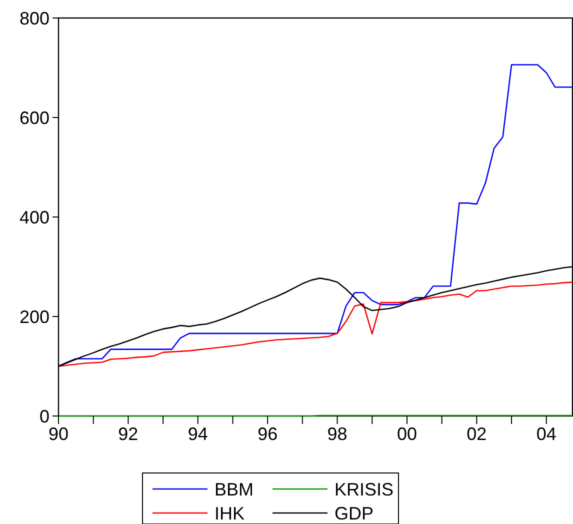 The width and height of the screenshot is (573, 524). What do you see at coordinates (34, 316) in the screenshot?
I see `y-tick-label: 200` at bounding box center [34, 316].